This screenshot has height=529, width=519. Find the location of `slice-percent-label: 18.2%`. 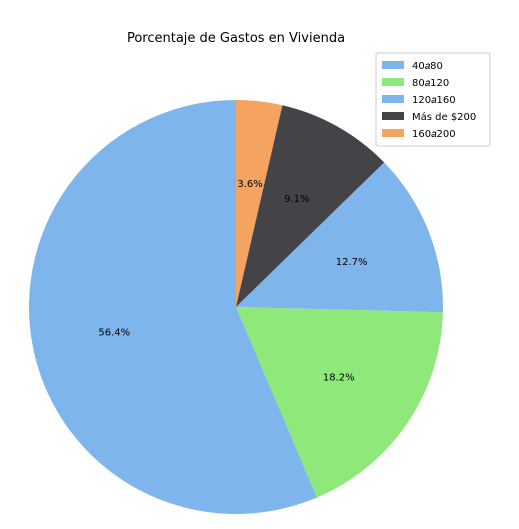

slice-percent-label: 18.2% is located at coordinates (339, 377).